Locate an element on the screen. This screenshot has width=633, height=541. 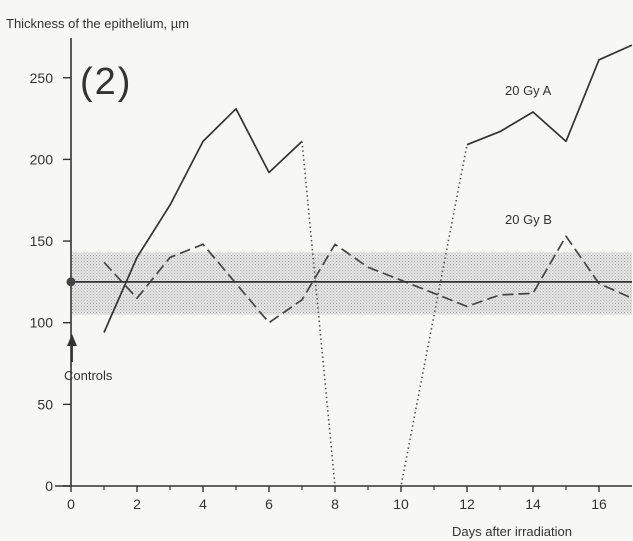
series-20gy-a-late is located at coordinates (549, 95).